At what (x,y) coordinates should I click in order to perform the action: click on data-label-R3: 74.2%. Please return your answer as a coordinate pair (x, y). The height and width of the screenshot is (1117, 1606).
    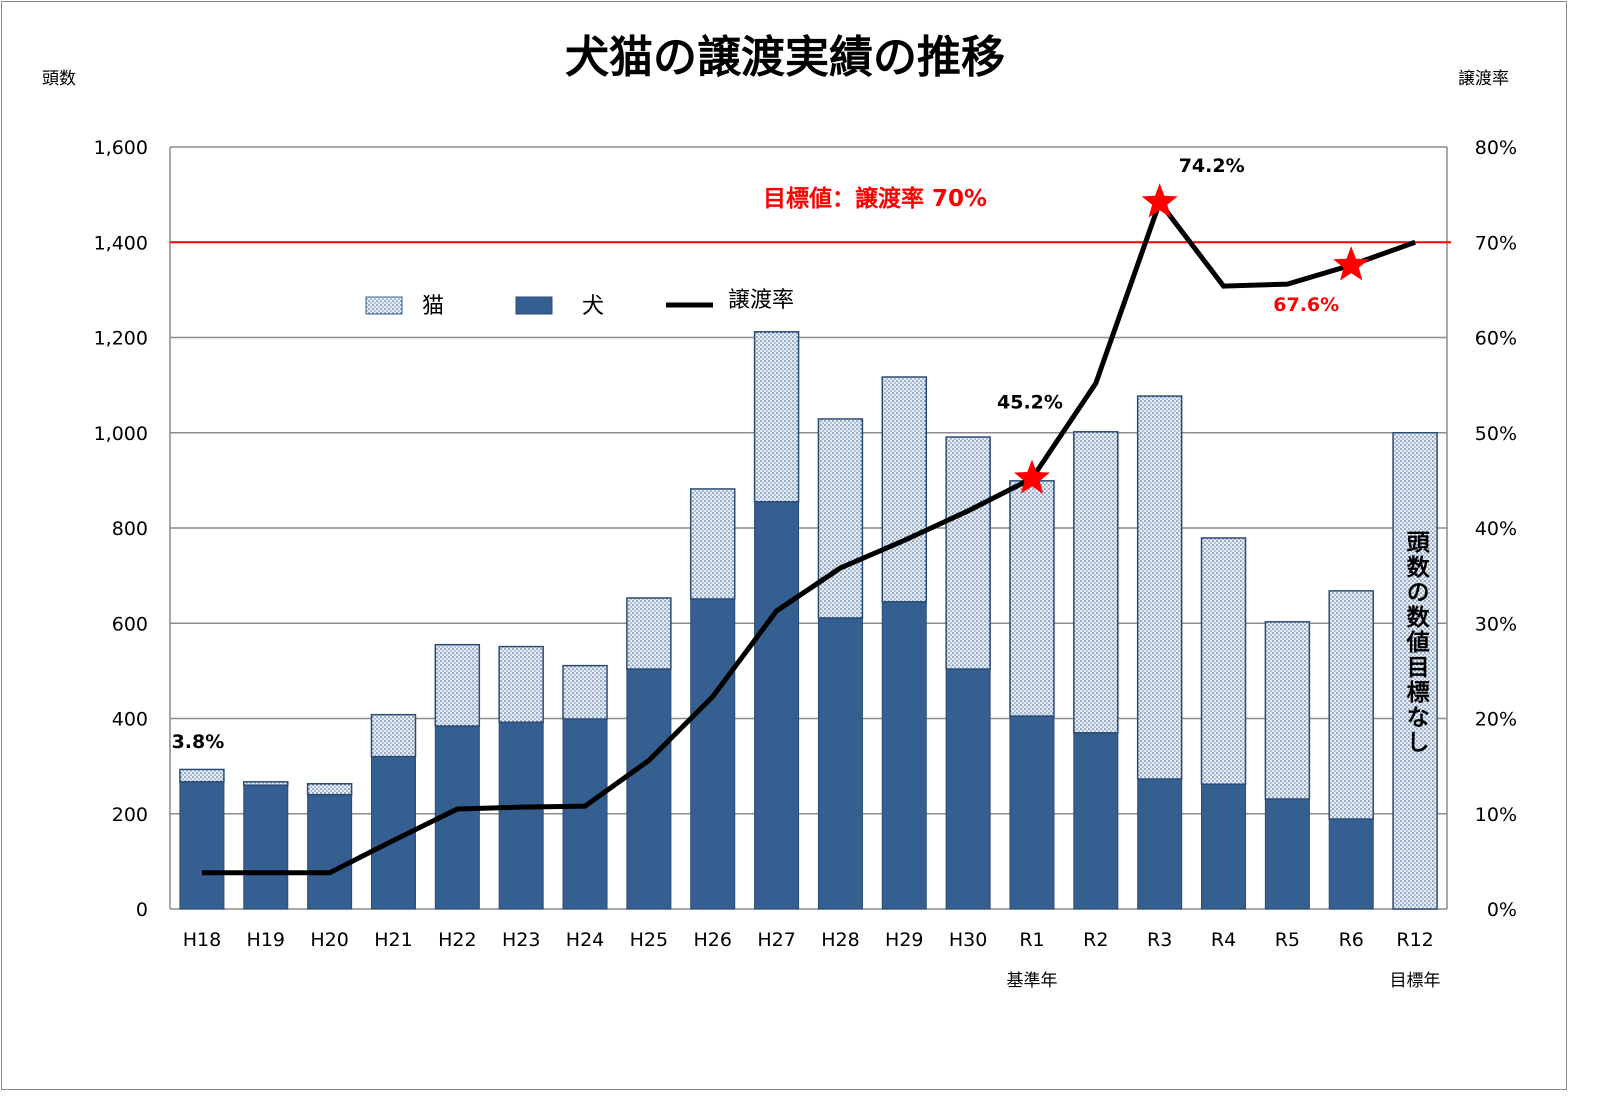
    Looking at the image, I should click on (1212, 166).